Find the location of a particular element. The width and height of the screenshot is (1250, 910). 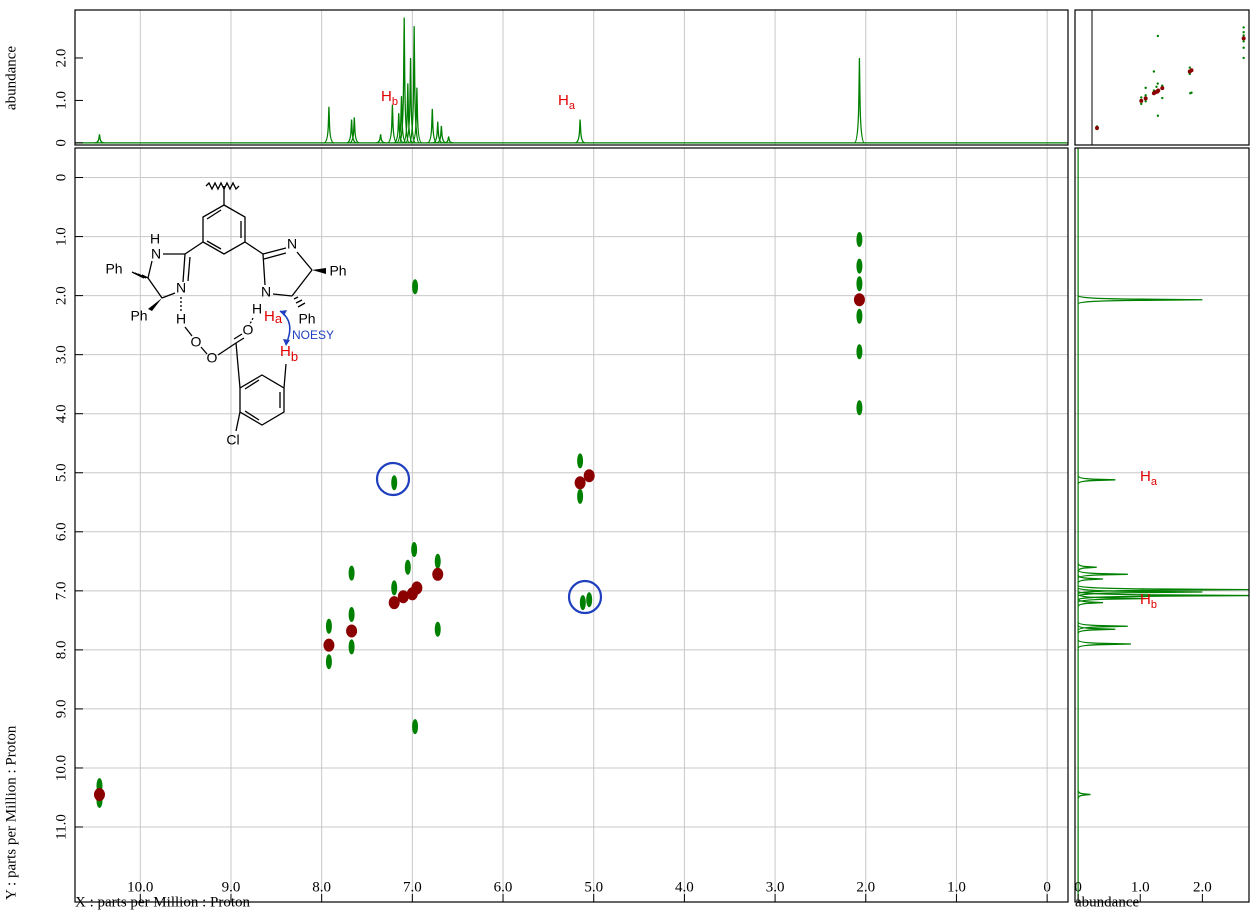

y-tick-label: 4.0 is located at coordinates (61, 413).